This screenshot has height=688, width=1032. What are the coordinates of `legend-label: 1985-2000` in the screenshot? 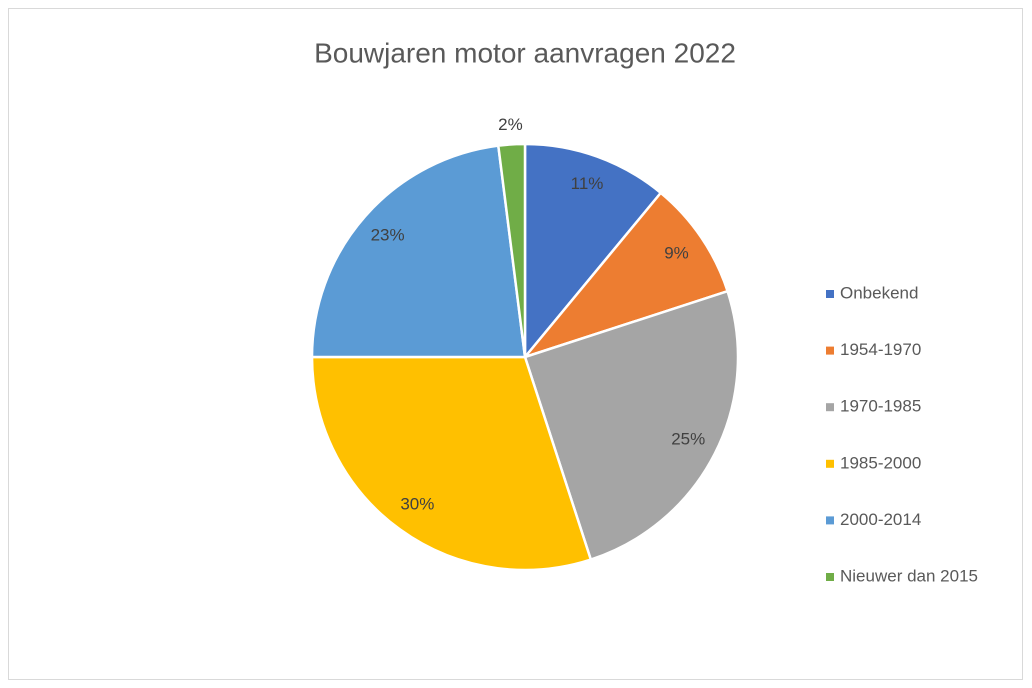 It's located at (880, 462).